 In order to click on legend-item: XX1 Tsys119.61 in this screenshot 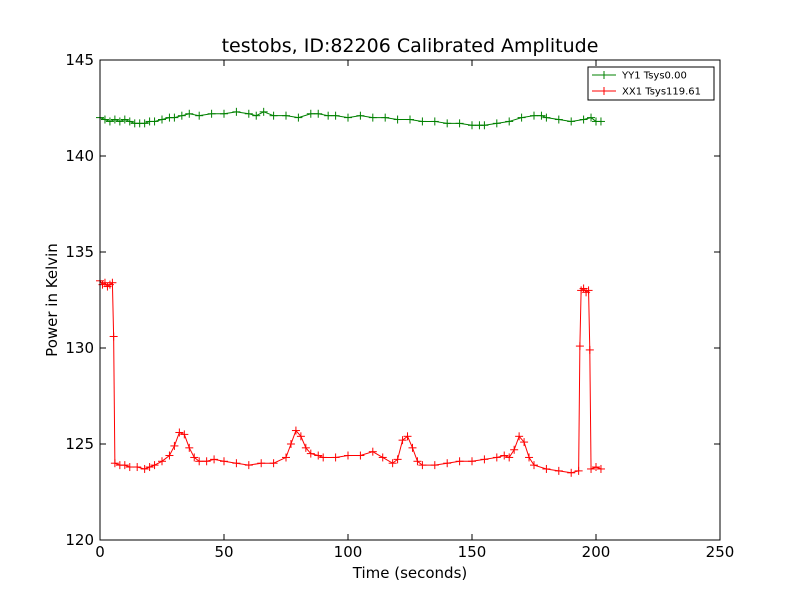, I will do `click(646, 92)`.